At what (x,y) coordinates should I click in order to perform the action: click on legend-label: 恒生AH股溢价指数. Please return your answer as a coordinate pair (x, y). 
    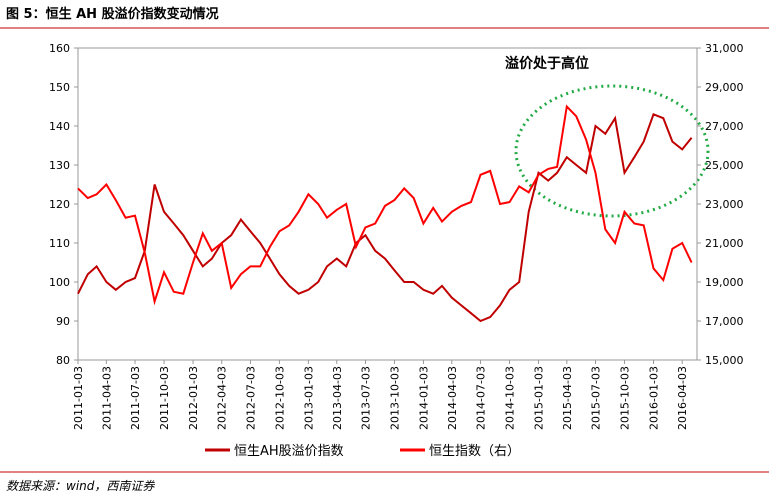
    Looking at the image, I should click on (289, 451).